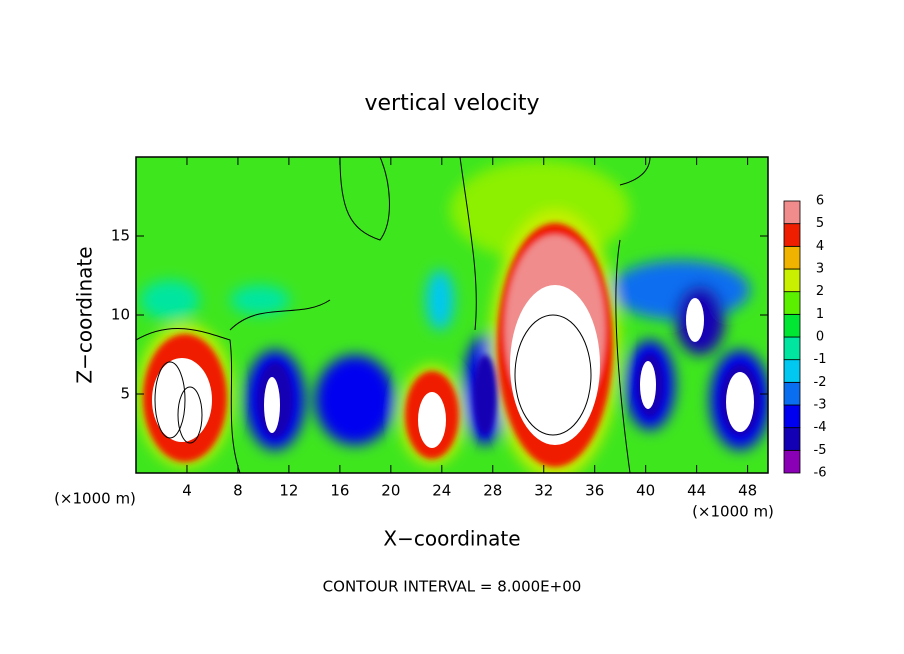 The image size is (904, 654). Describe the element at coordinates (820, 291) in the screenshot. I see `colorbar-label: 2` at that location.